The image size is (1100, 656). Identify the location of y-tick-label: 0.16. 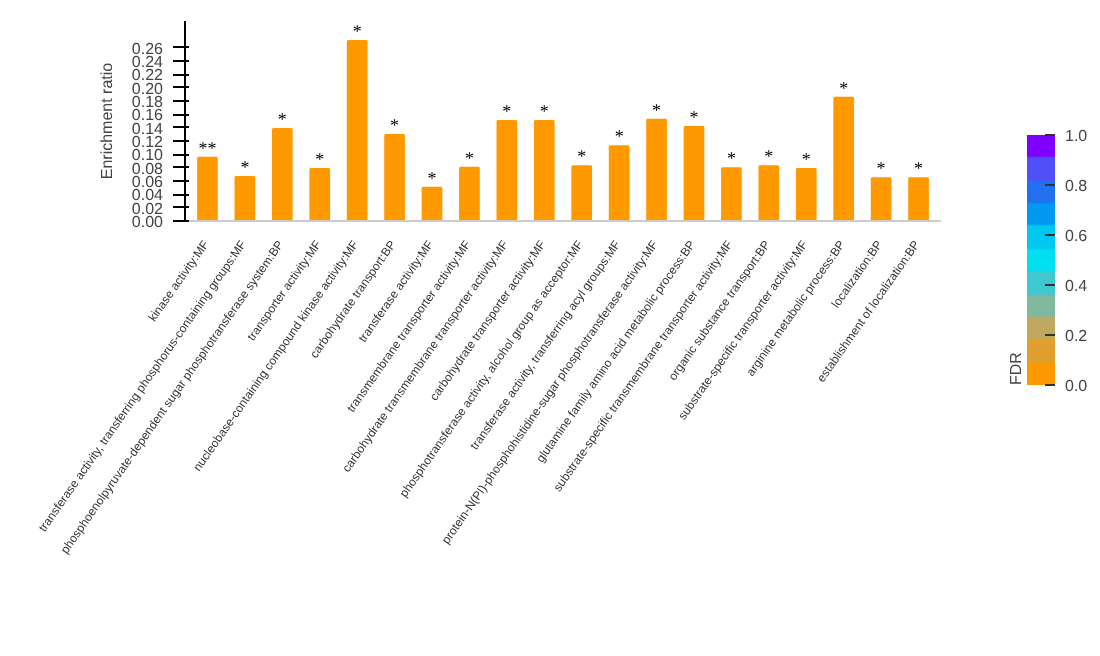
(148, 115).